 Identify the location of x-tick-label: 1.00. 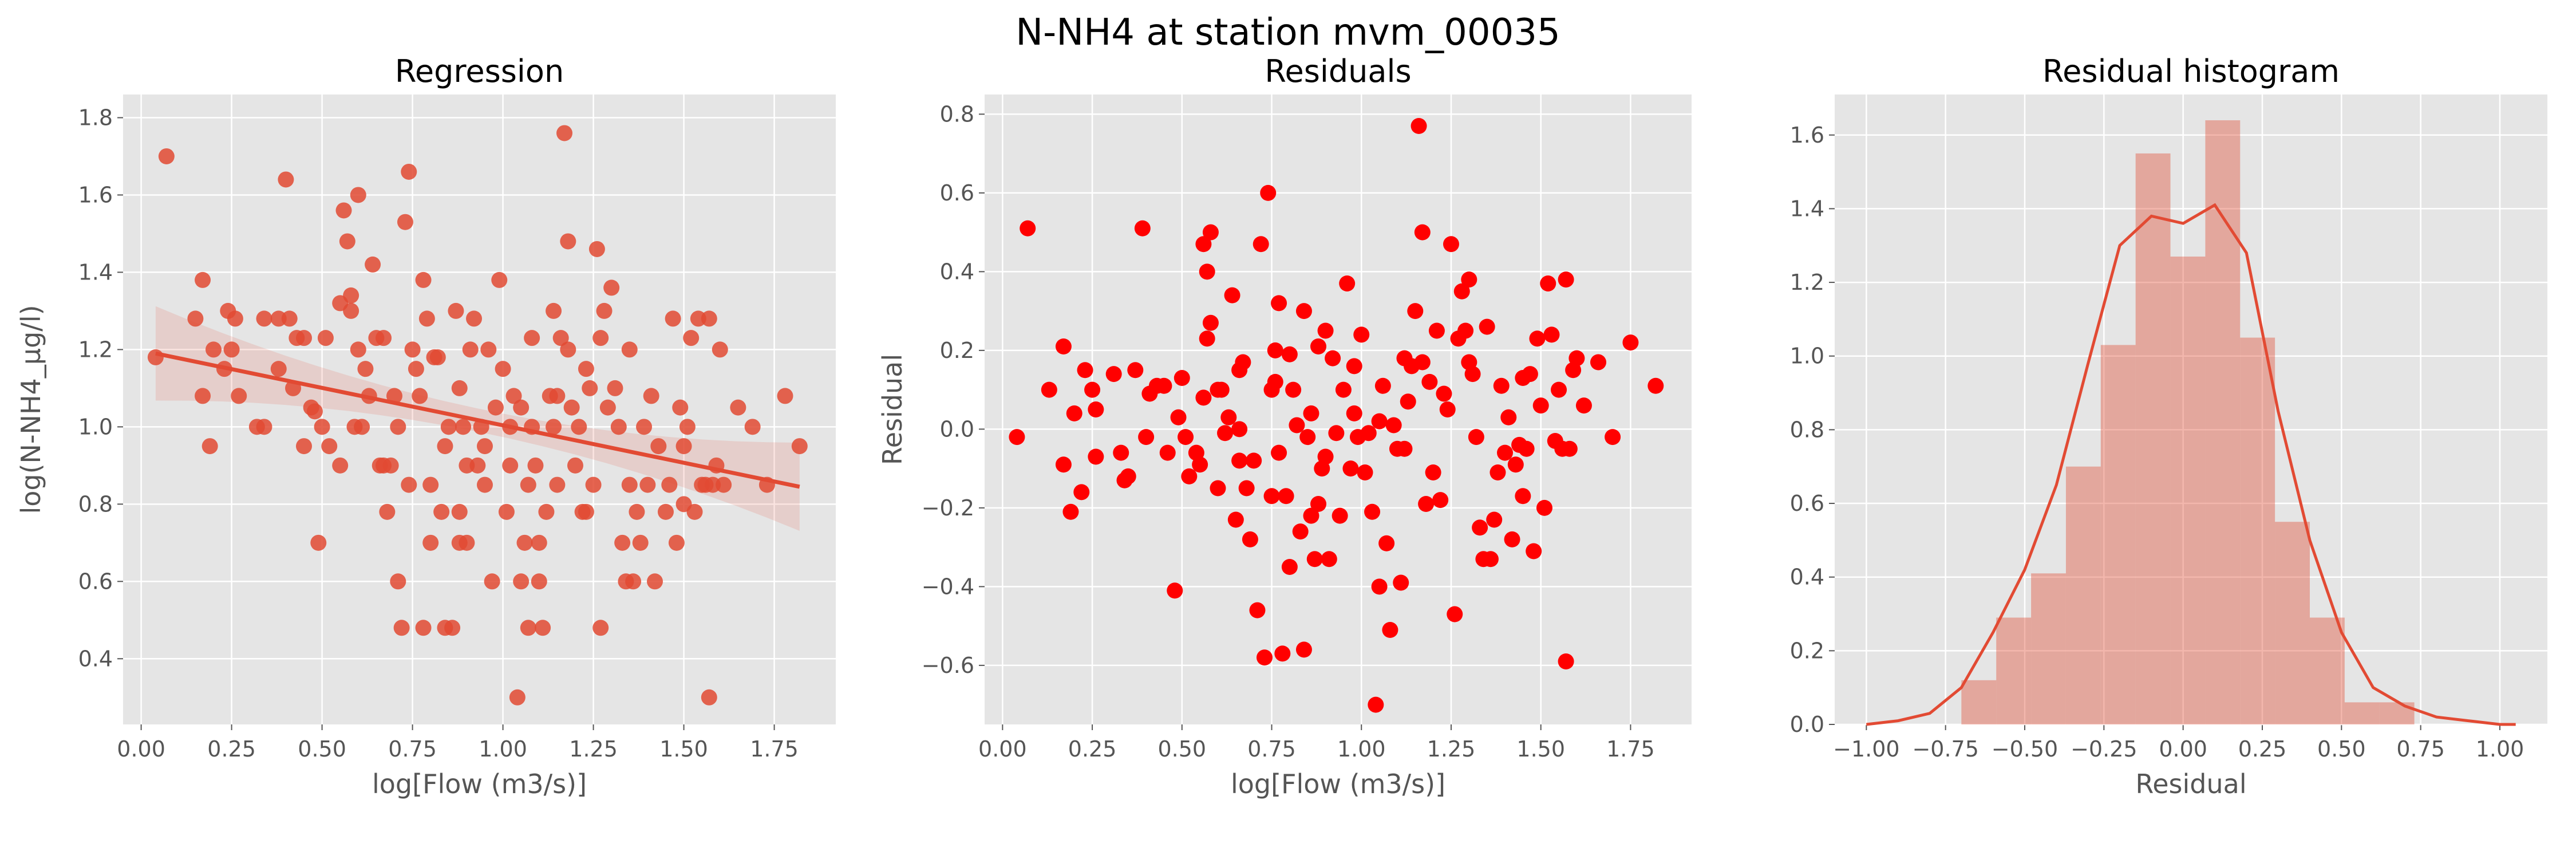
(503, 749).